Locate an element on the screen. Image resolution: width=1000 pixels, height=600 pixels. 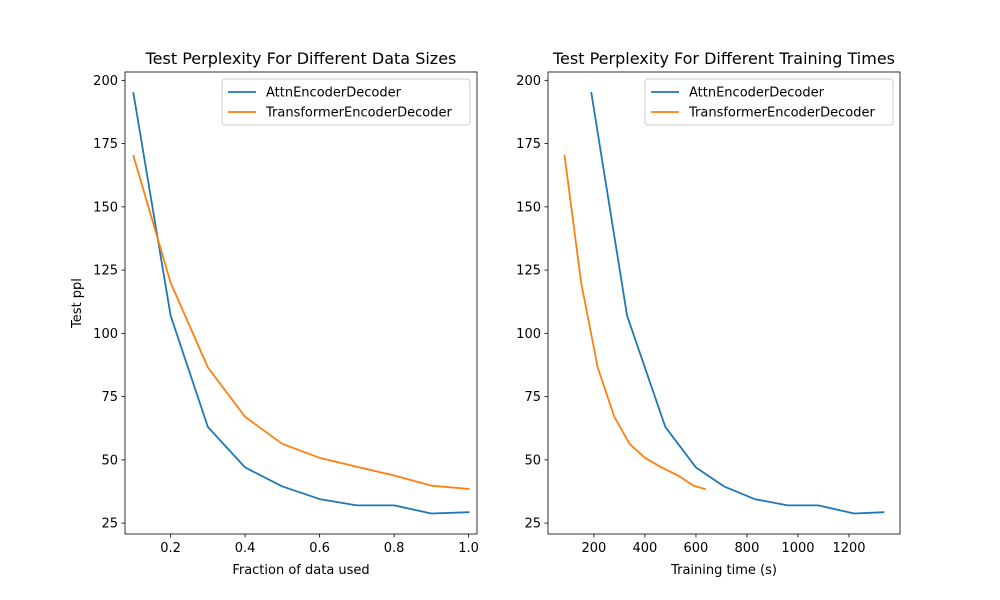
x-axis-label: Training time (s) is located at coordinates (723, 570).